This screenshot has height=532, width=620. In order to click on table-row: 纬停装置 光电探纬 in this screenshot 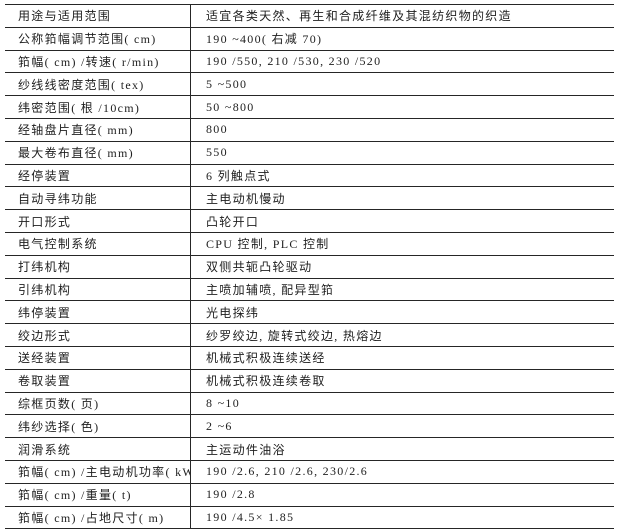, I will do `click(309, 313)`.